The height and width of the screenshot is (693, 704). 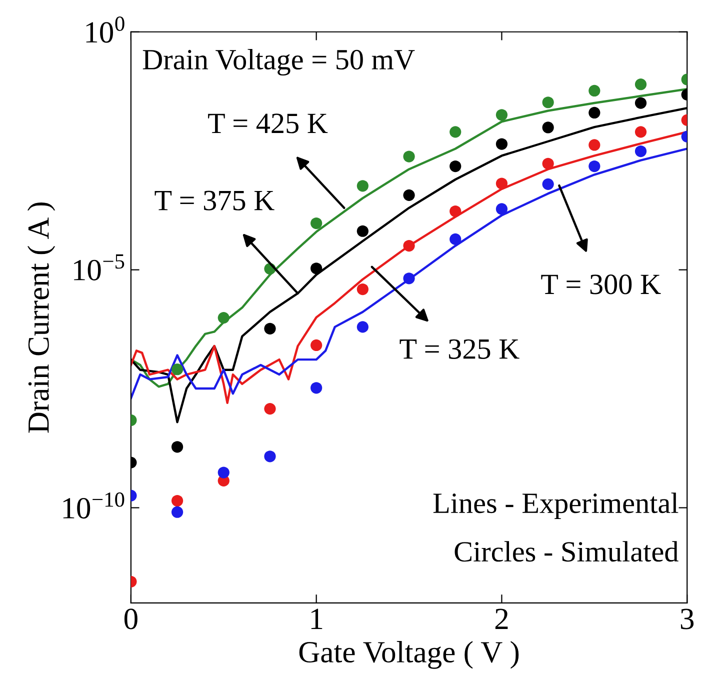 I want to click on x-tick-label: 1, so click(x=316, y=618).